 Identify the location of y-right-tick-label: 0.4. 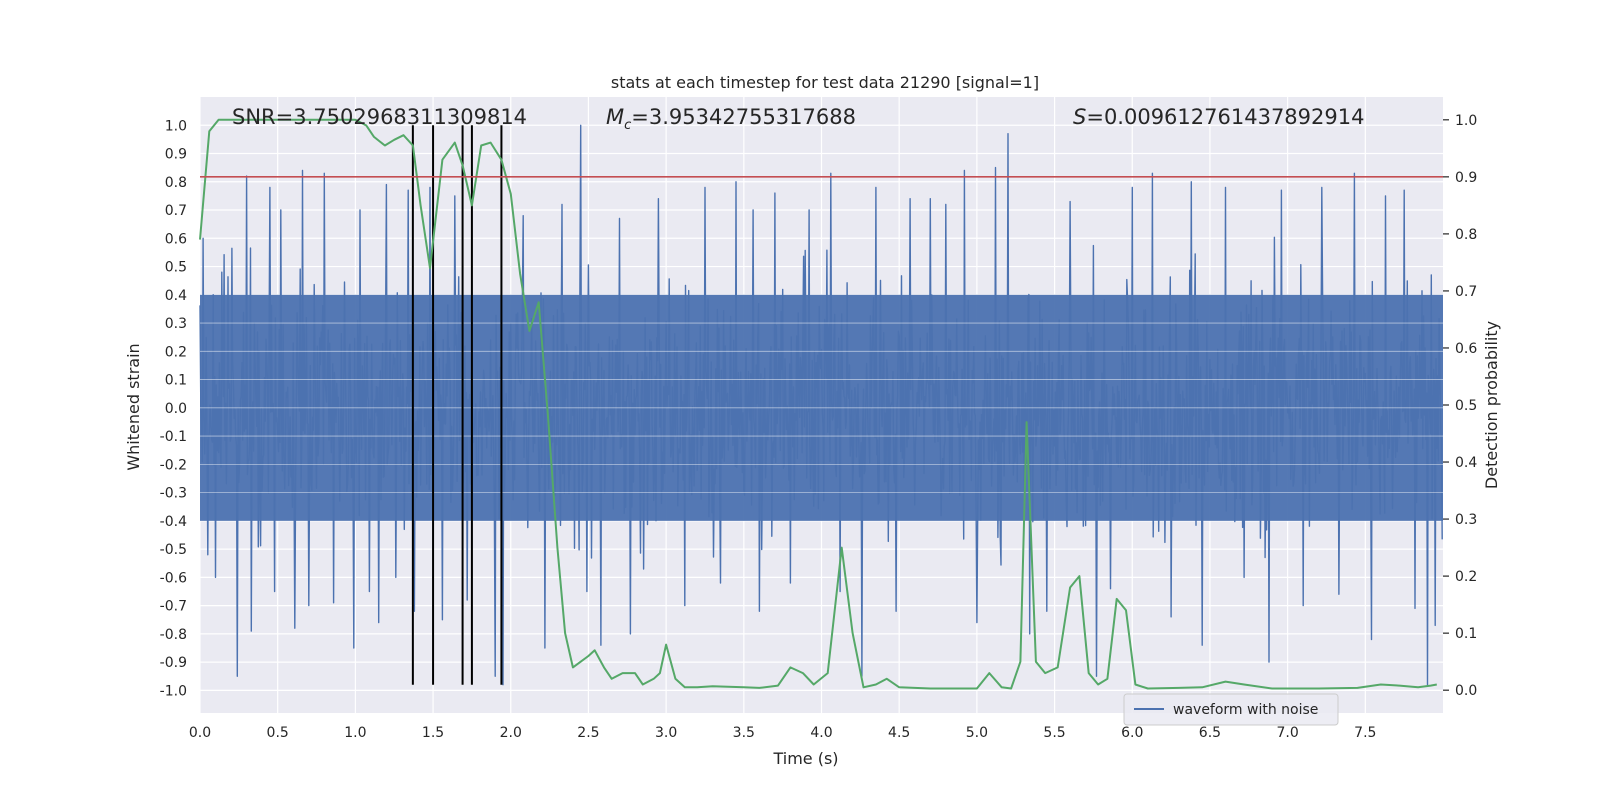
(1466, 463).